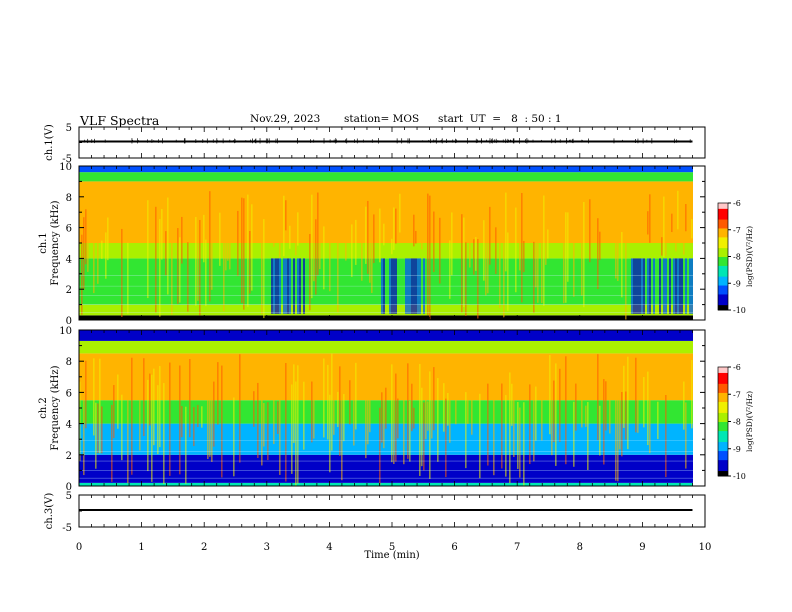 Image resolution: width=792 pixels, height=612 pixels. Describe the element at coordinates (204, 547) in the screenshot. I see `x-tick-label: 2` at that location.